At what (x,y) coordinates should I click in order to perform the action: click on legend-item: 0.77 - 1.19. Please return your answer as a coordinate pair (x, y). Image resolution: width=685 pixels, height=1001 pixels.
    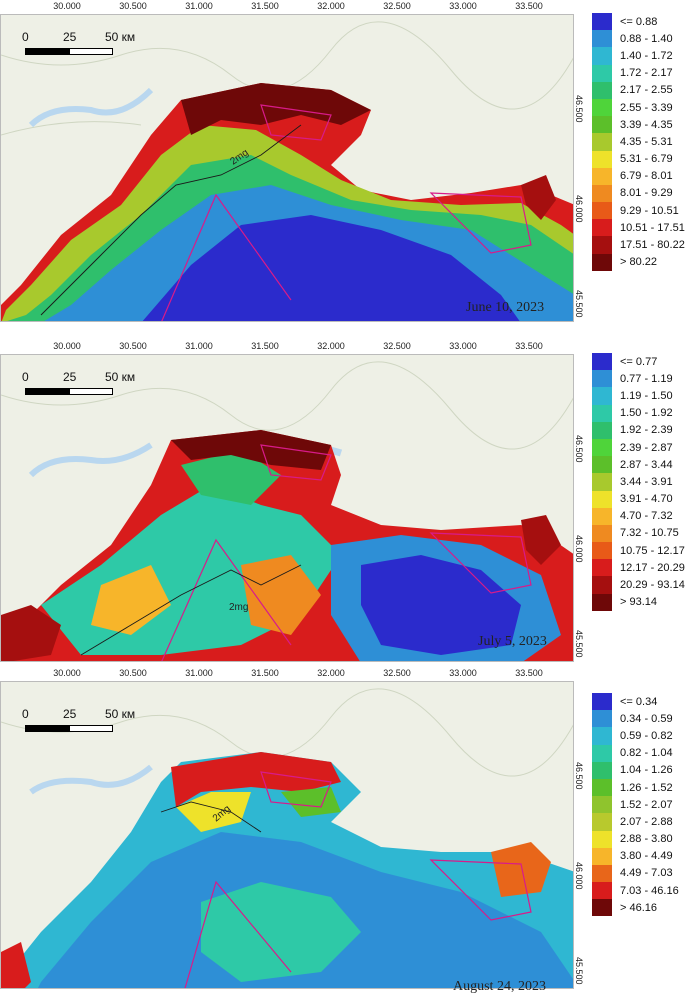
    Looking at the image, I should click on (638, 379).